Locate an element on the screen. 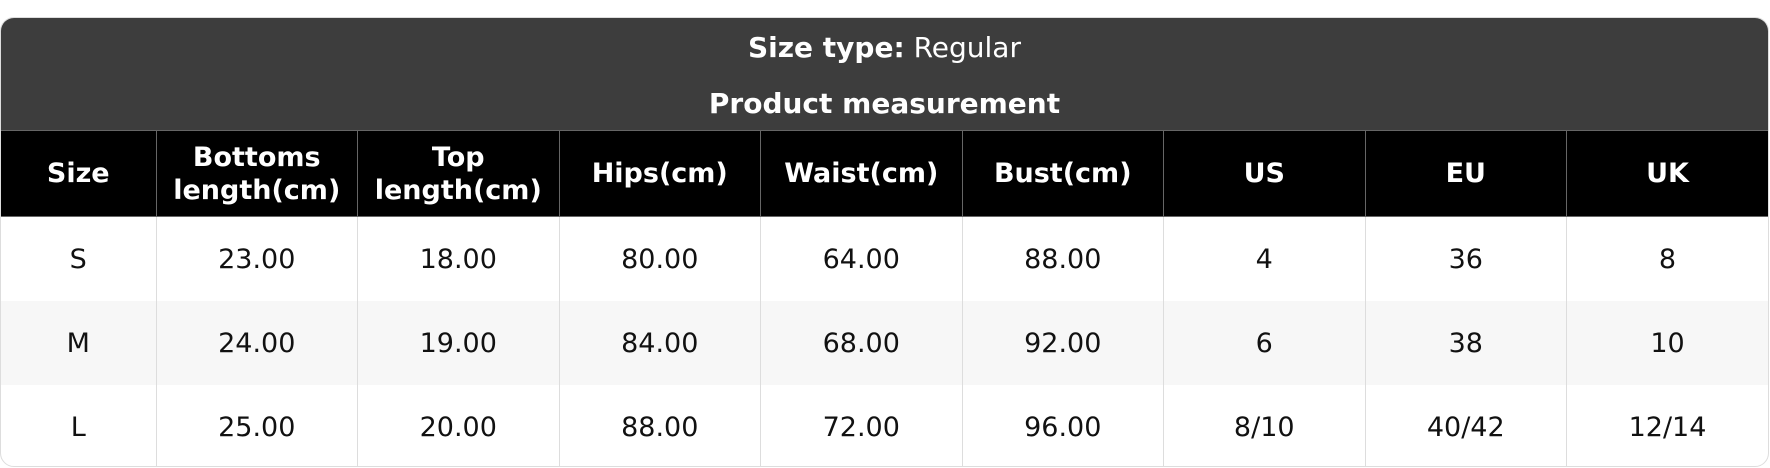 The height and width of the screenshot is (468, 1770). table-cell: 6 is located at coordinates (1264, 343).